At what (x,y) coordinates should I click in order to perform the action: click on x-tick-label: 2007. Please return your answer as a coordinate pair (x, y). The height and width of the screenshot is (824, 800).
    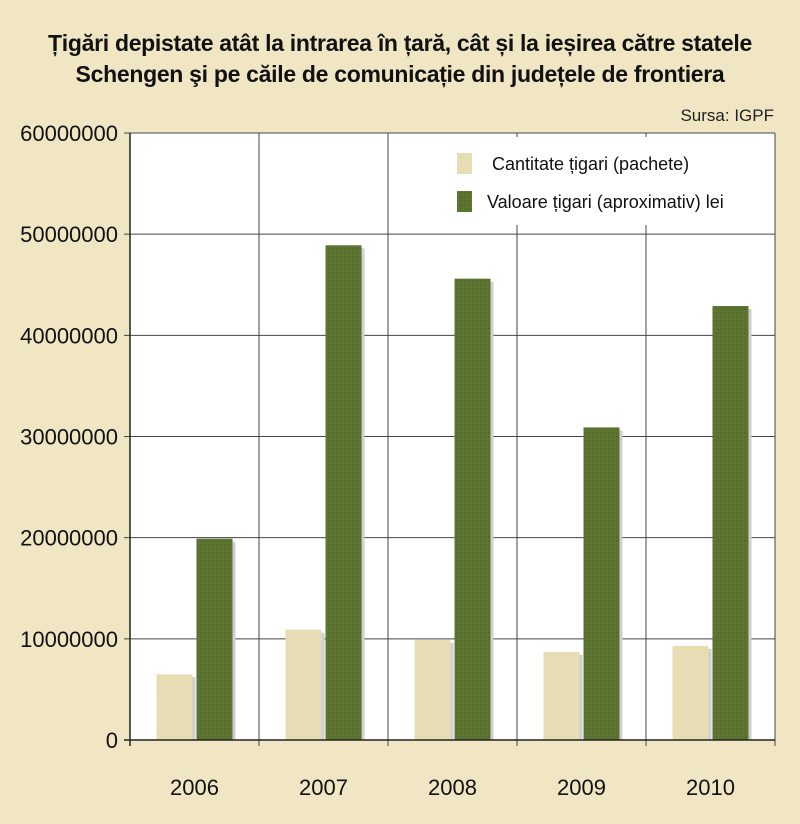
    Looking at the image, I should click on (323, 787).